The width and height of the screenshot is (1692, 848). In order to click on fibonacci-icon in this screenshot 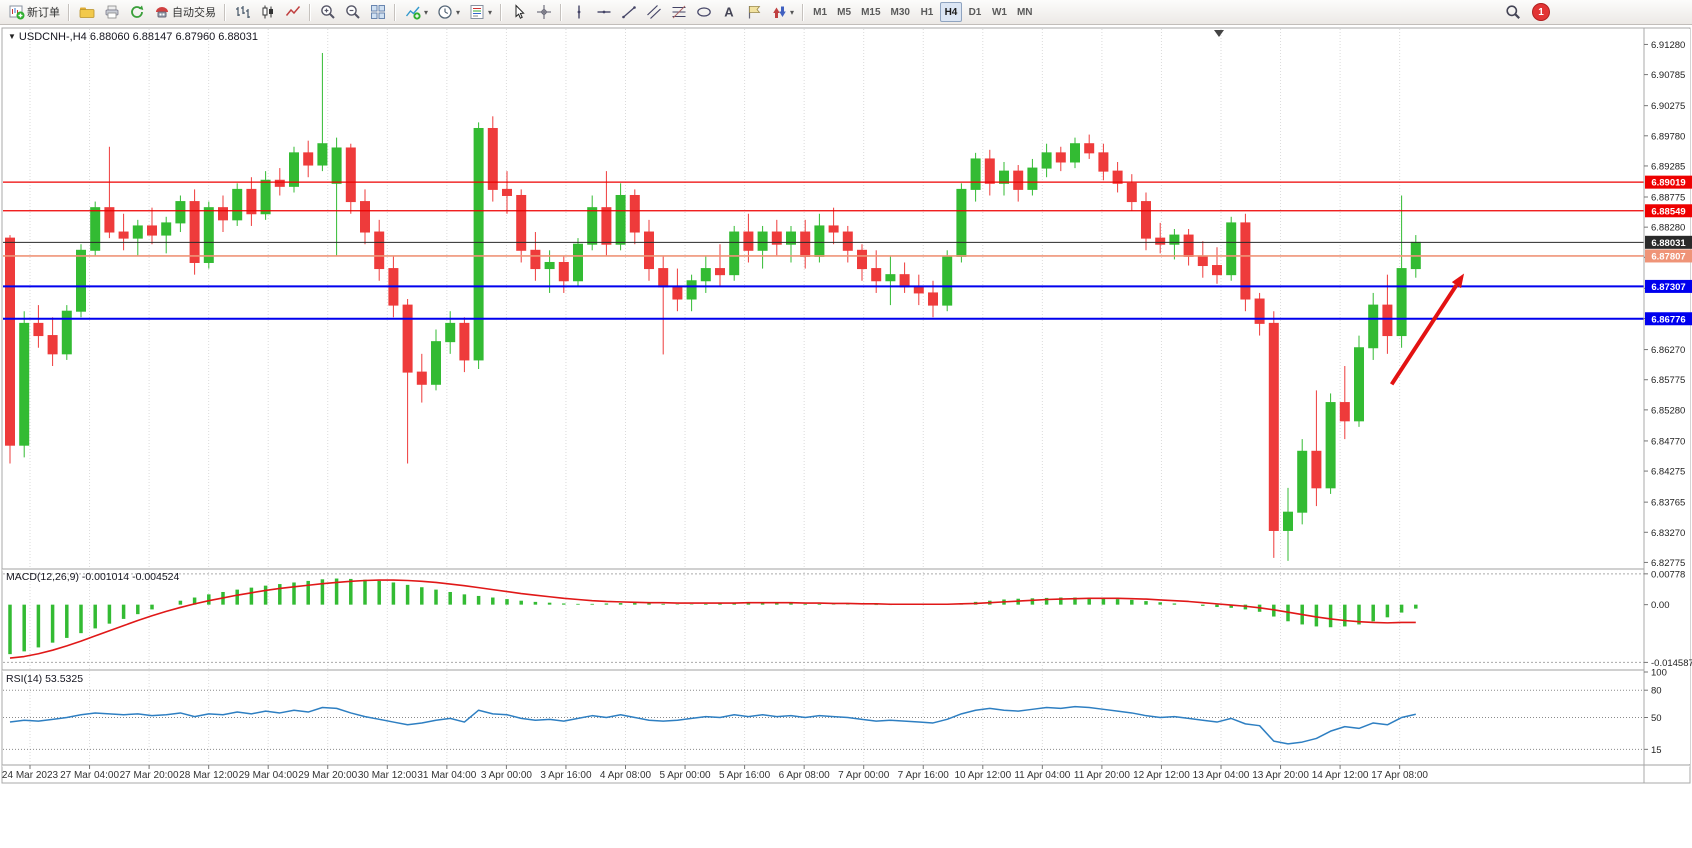, I will do `click(678, 12)`.